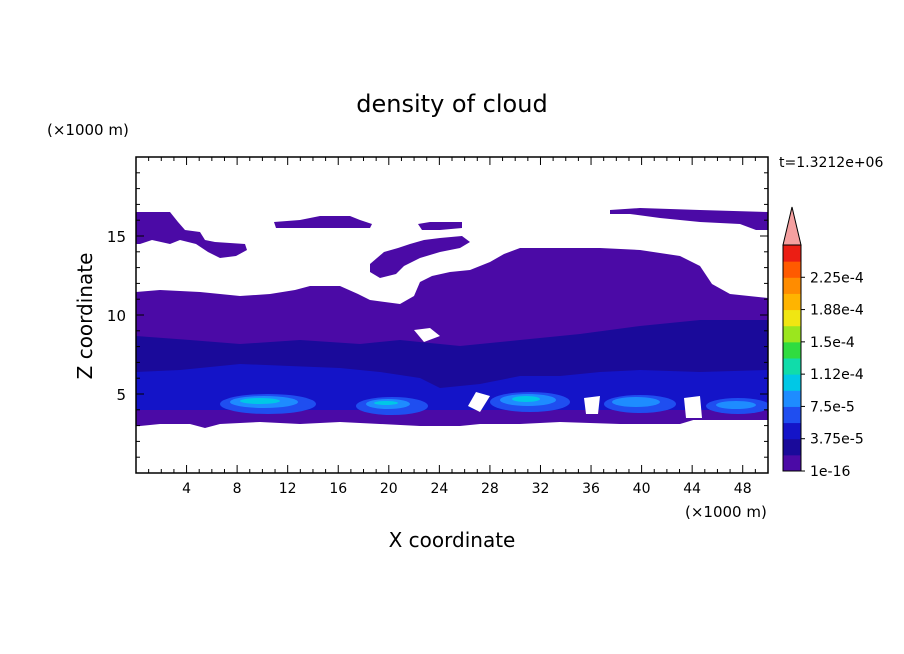  I want to click on y-tick-label: 5, so click(121, 395).